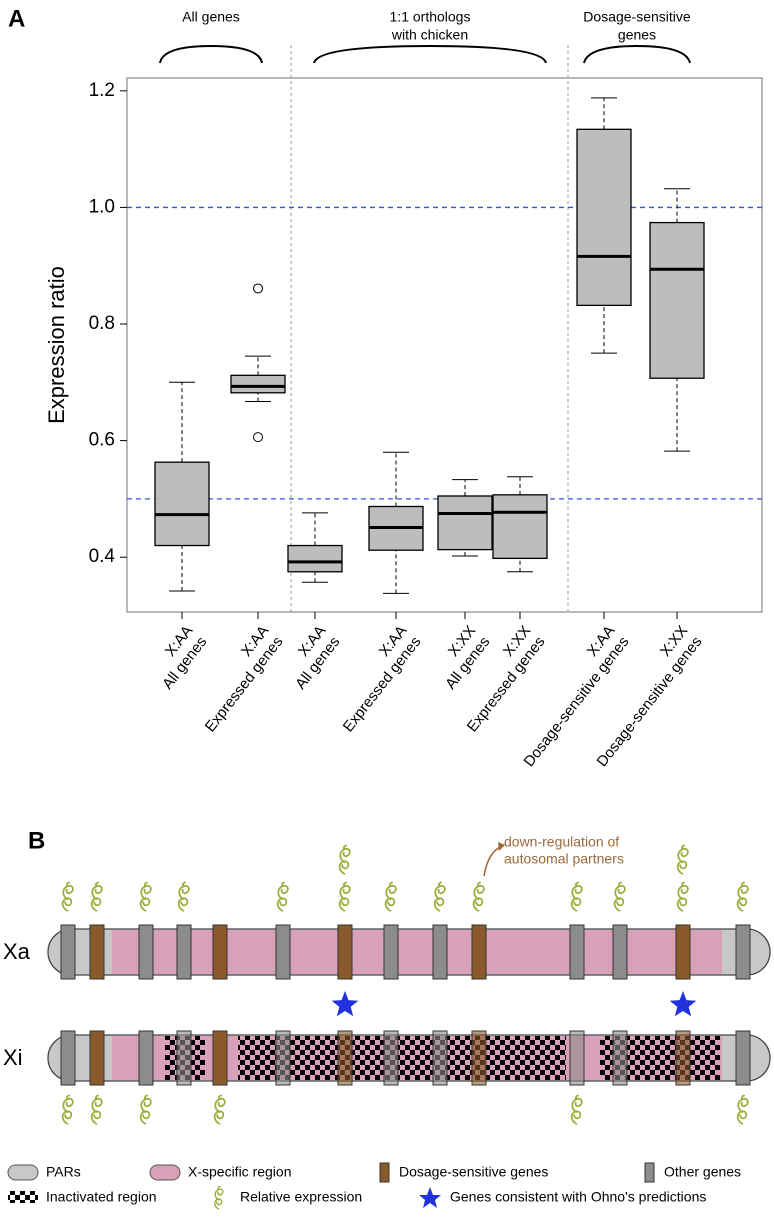  Describe the element at coordinates (417, 952) in the screenshot. I see `x-specific-region` at that location.